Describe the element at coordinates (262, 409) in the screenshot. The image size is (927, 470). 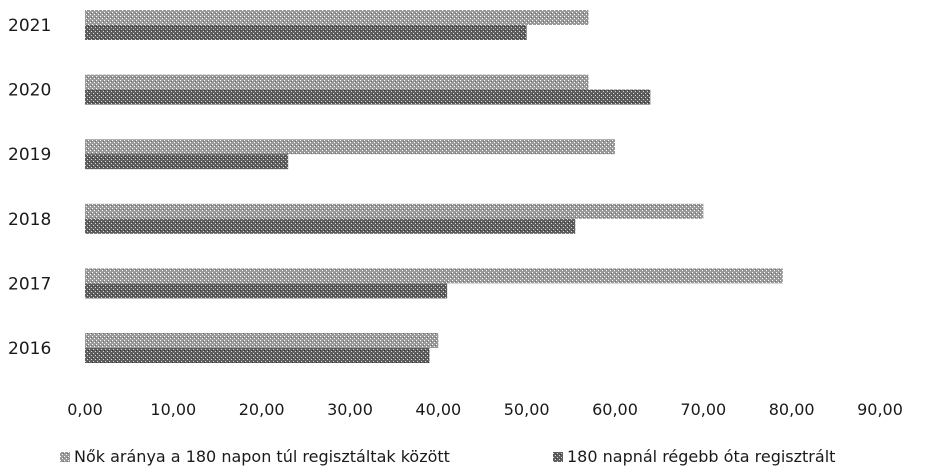
I see `x-tick-label: 20,00` at that location.